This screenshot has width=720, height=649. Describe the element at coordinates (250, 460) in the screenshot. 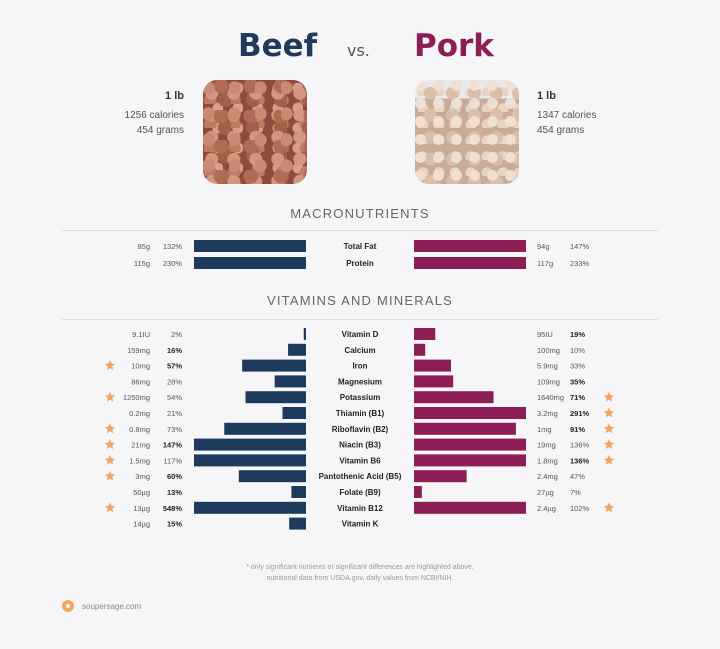

I see `beef-bar-vitamin-b6` at that location.